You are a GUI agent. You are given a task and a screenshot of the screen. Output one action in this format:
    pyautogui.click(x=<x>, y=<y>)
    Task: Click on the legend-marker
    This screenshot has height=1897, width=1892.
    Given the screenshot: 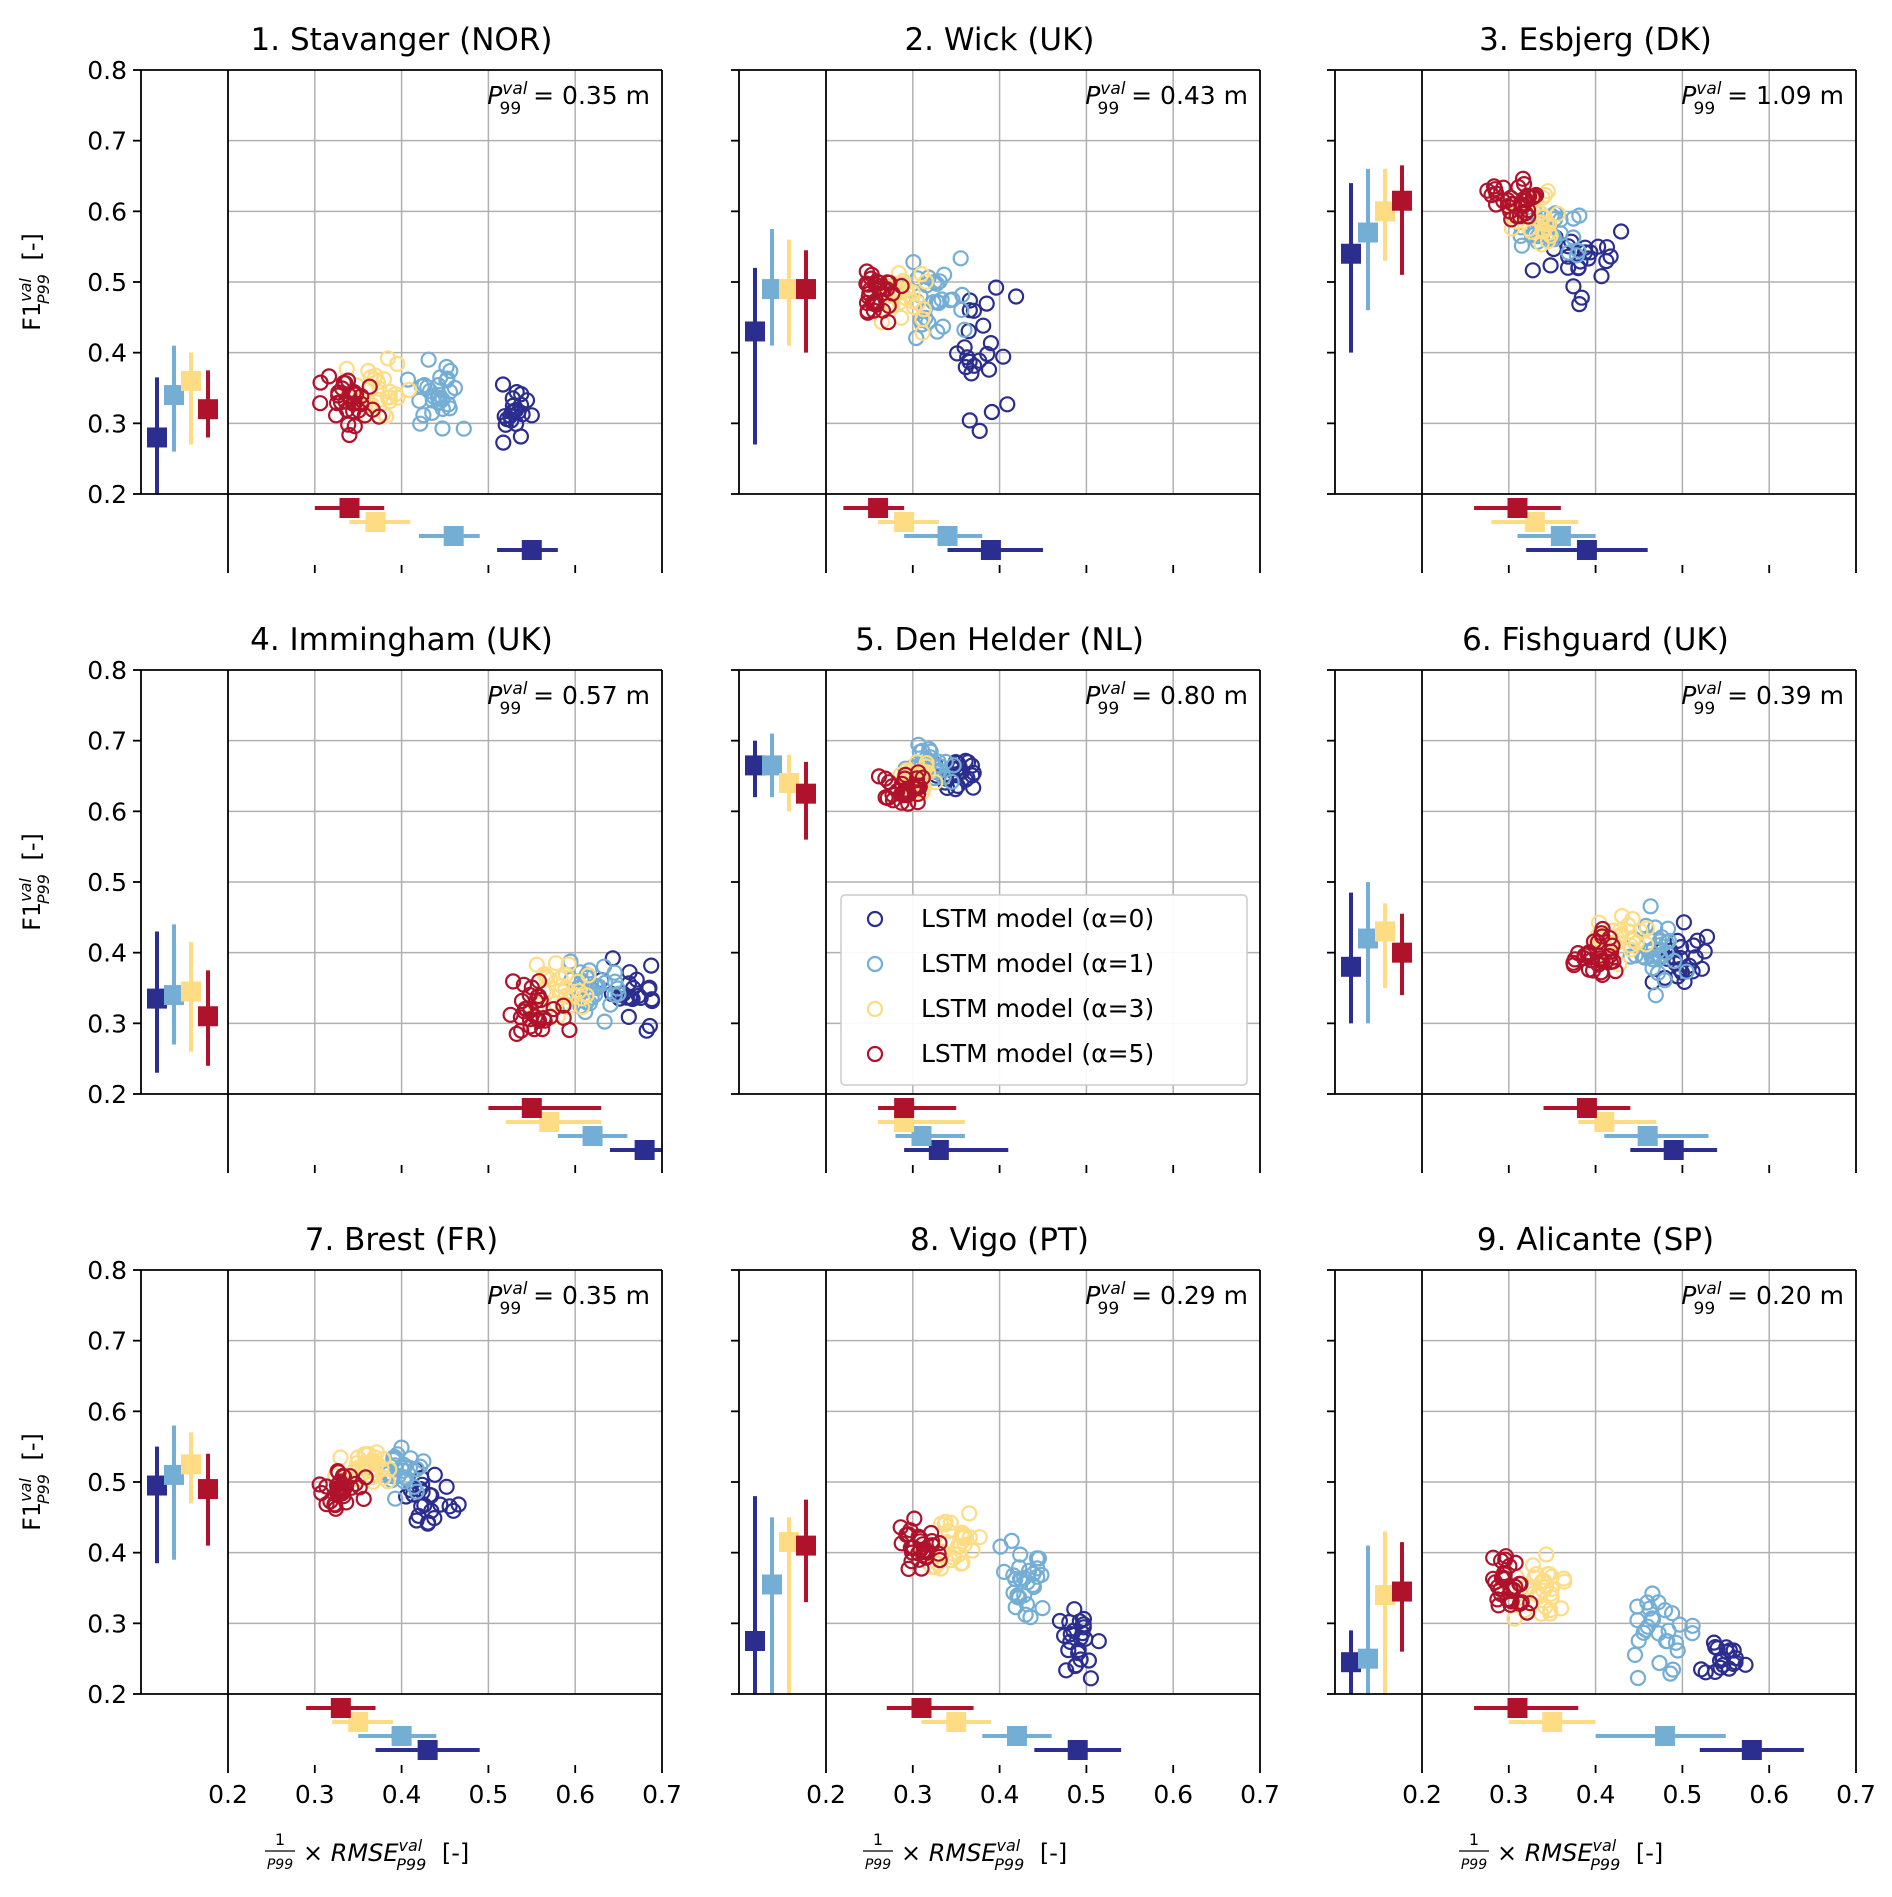 What is the action you would take?
    pyautogui.click(x=875, y=964)
    